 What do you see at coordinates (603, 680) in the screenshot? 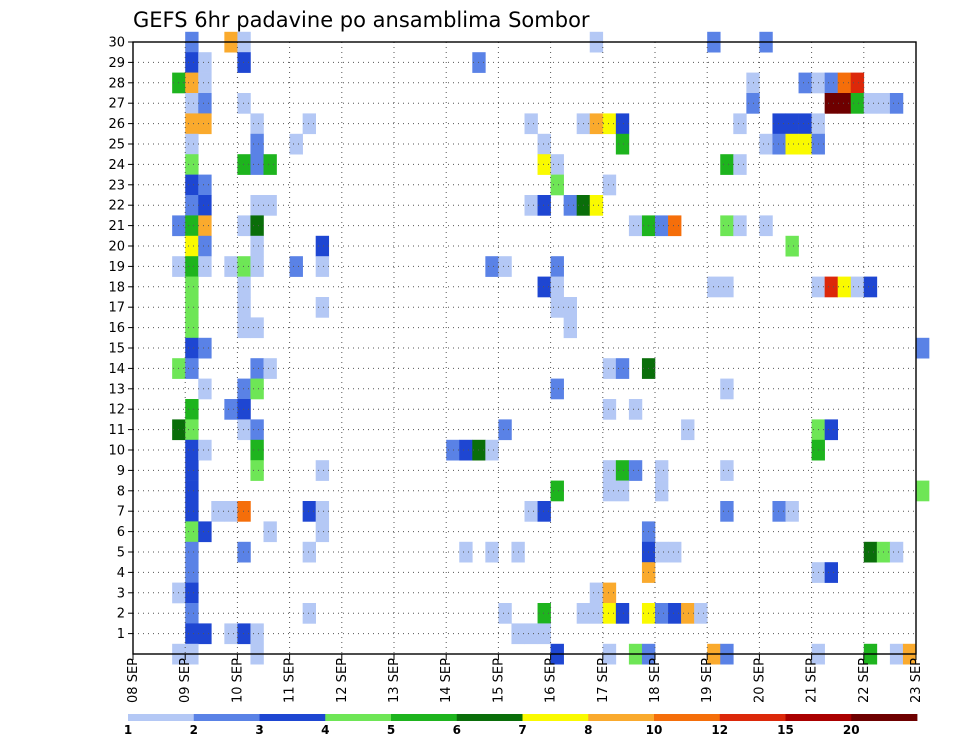
I see `x-tick-label: 17 SEP` at bounding box center [603, 680].